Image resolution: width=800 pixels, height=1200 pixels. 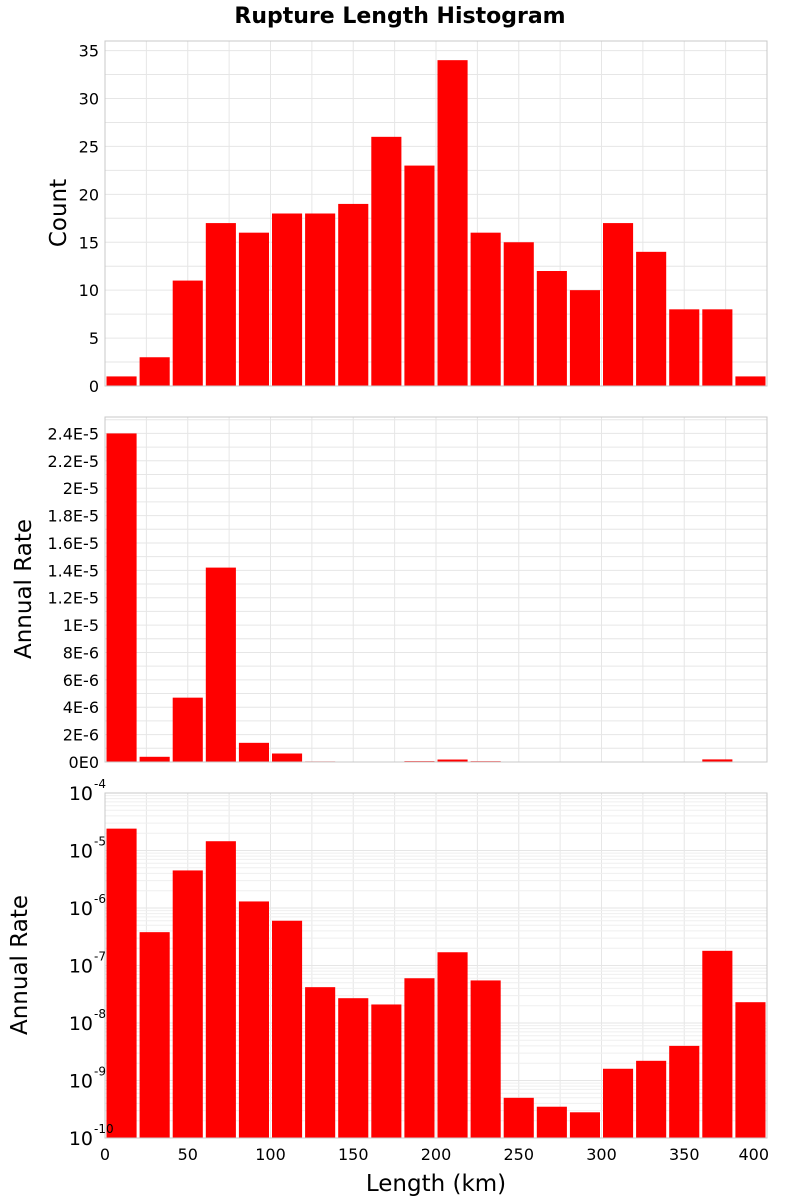 I want to click on xtick-label: 300, so click(x=601, y=1154).